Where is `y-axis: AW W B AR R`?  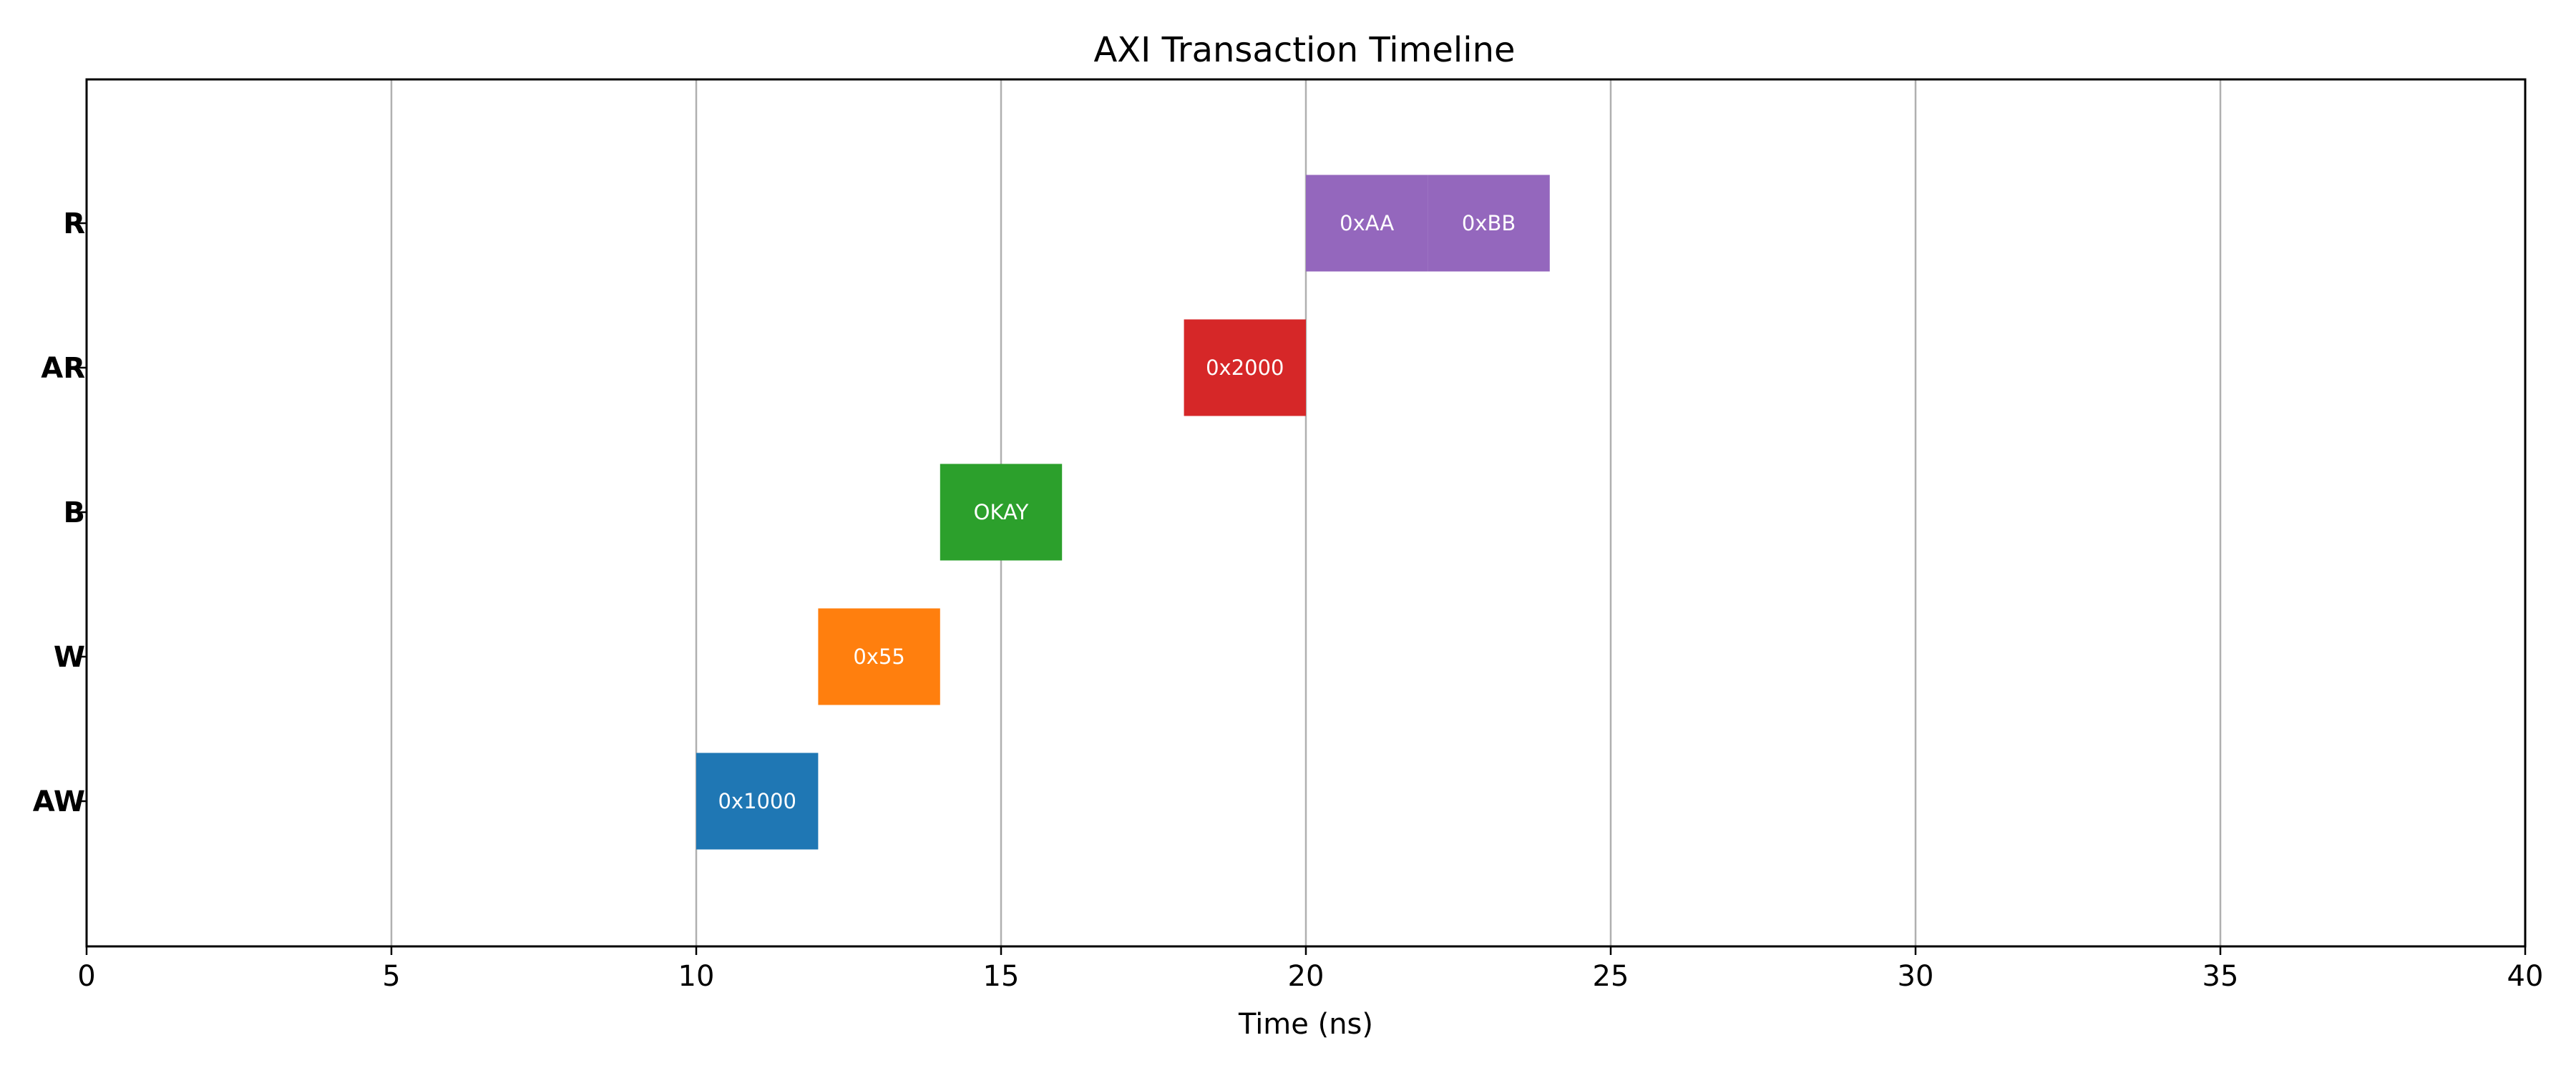 y-axis: AW W B AR R is located at coordinates (60, 512).